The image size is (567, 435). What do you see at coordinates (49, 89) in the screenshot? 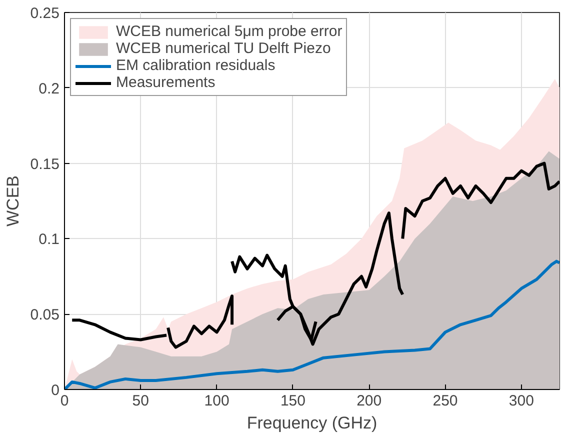
I see `y-tick-label: 0.2` at bounding box center [49, 89].